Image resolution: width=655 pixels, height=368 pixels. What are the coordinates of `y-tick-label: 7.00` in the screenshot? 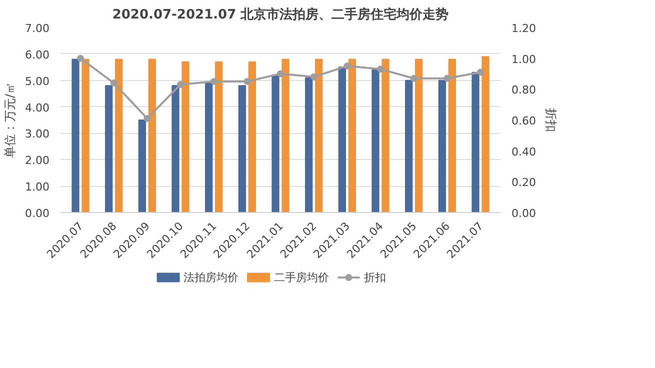 It's located at (37, 28).